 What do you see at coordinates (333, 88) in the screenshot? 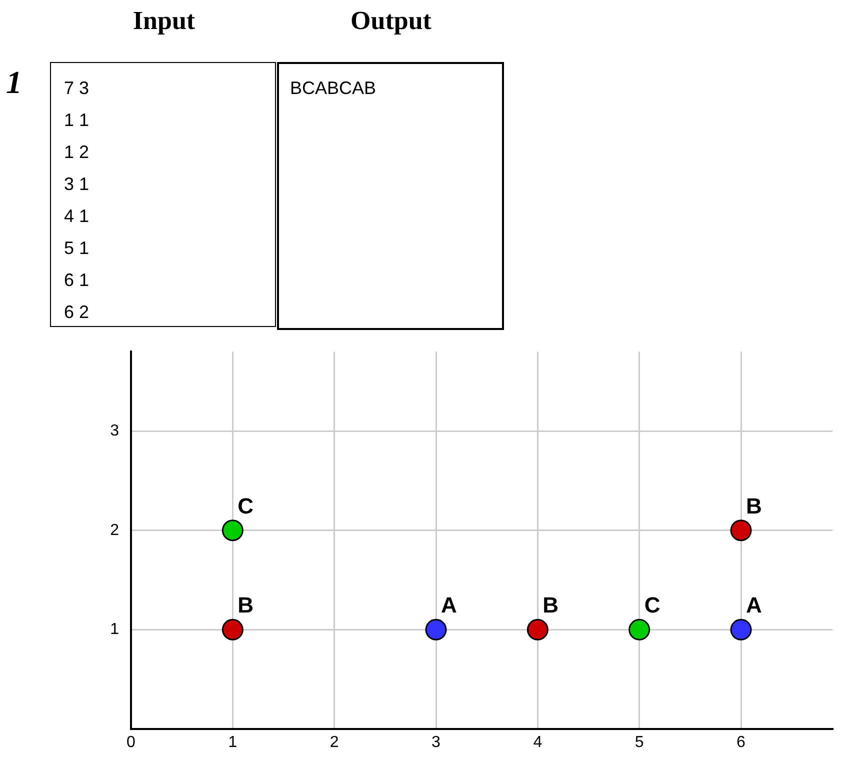
I see `text: BCABCAB` at bounding box center [333, 88].